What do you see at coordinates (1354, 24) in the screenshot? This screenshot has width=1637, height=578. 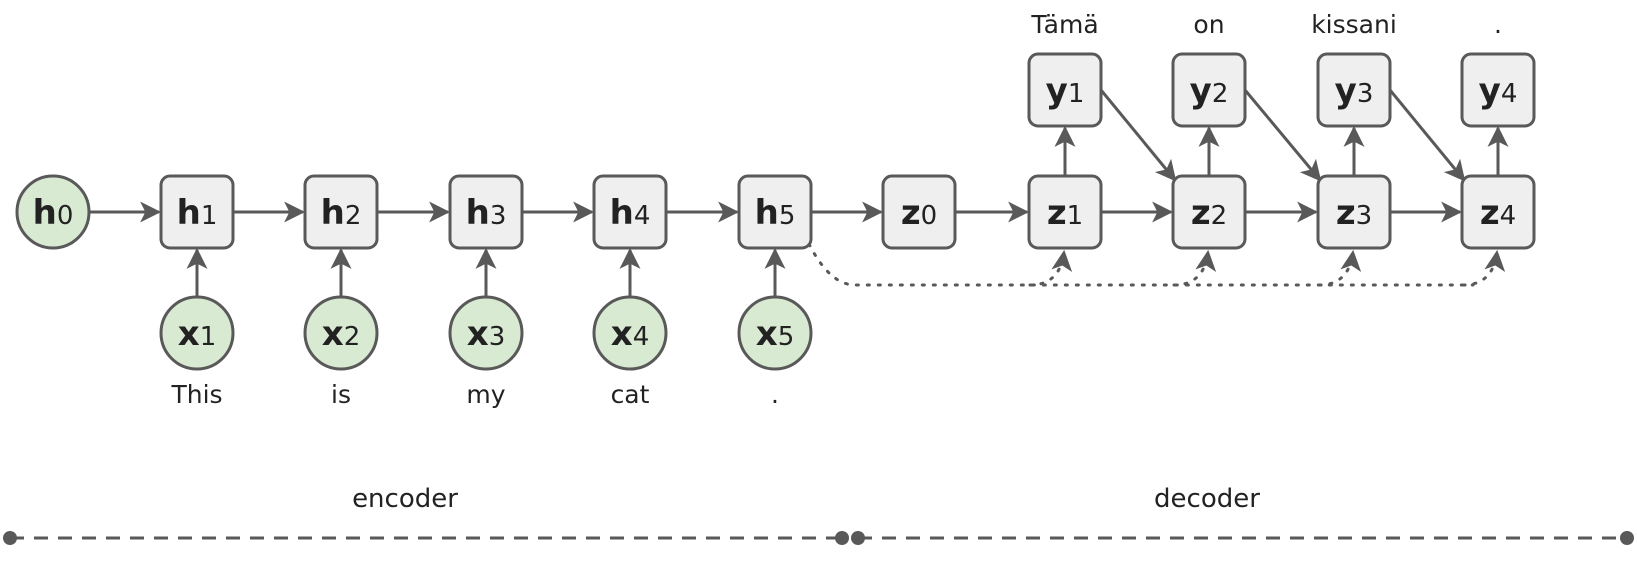 I see `output-word-3: kissani` at bounding box center [1354, 24].